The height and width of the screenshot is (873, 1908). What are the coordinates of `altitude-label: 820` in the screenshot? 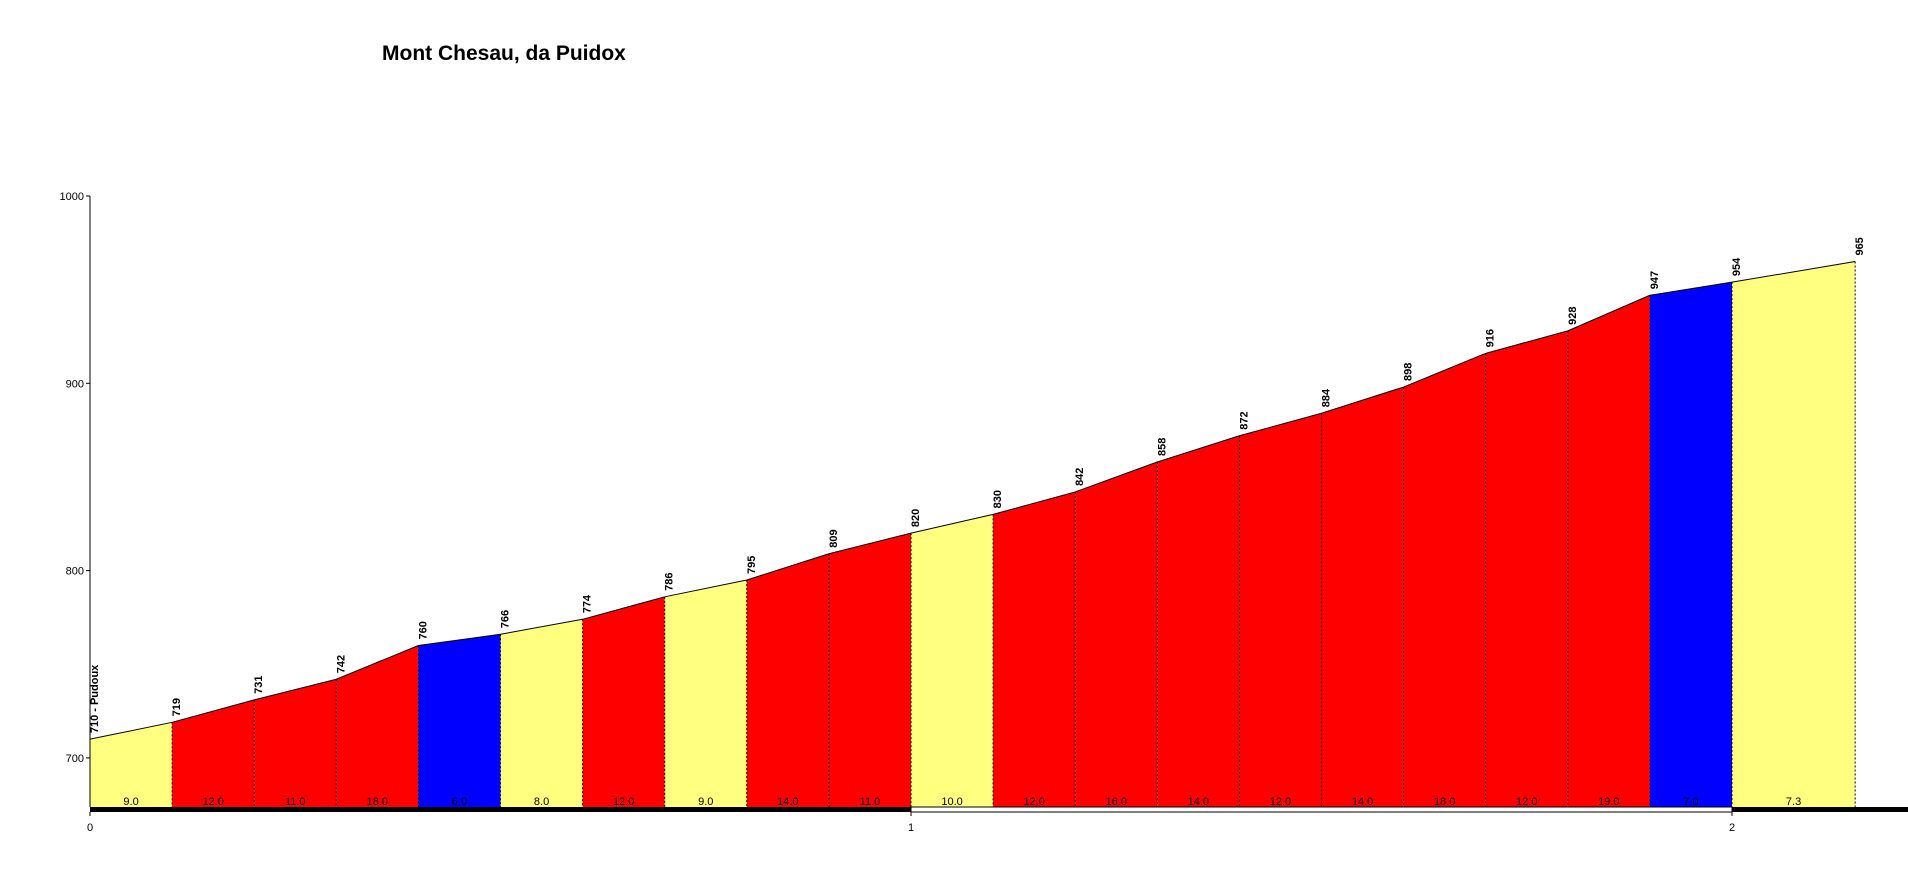 It's located at (916, 518).